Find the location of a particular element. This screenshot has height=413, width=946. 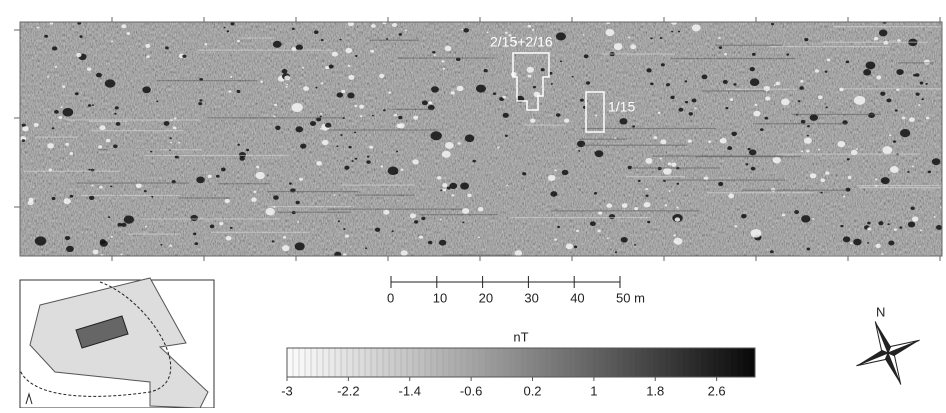

color-bar-title: nT is located at coordinates (520, 336).